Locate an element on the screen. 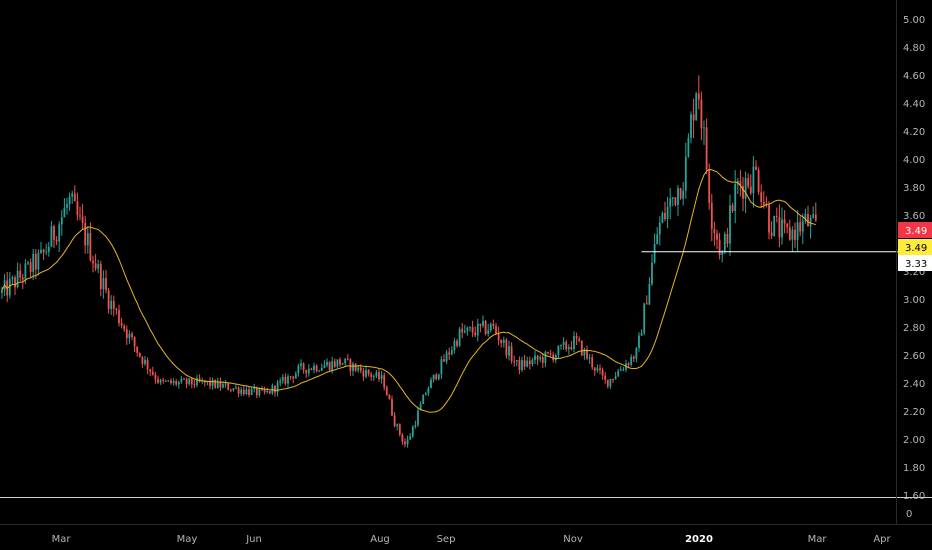 The height and width of the screenshot is (550, 932). price-label-text: 3.49 is located at coordinates (916, 231).